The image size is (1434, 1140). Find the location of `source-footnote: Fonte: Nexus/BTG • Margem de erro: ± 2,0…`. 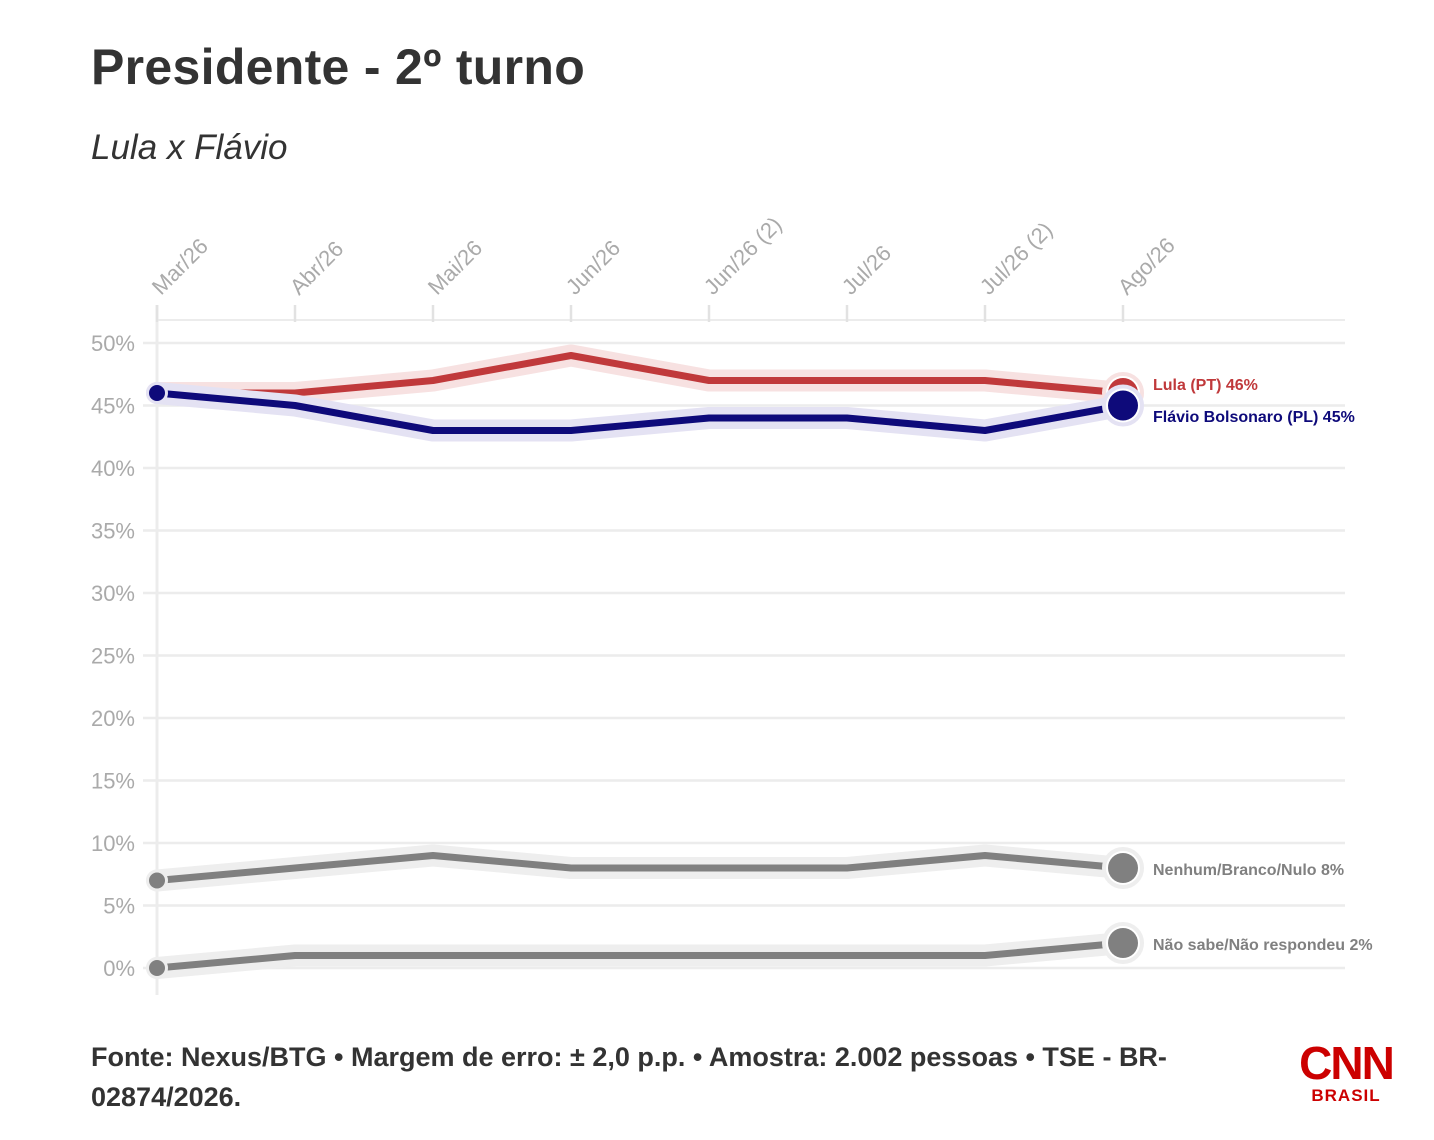

source-footnote: Fonte: Nexus/BTG • Margem de erro: ± 2,0… is located at coordinates (629, 1077).